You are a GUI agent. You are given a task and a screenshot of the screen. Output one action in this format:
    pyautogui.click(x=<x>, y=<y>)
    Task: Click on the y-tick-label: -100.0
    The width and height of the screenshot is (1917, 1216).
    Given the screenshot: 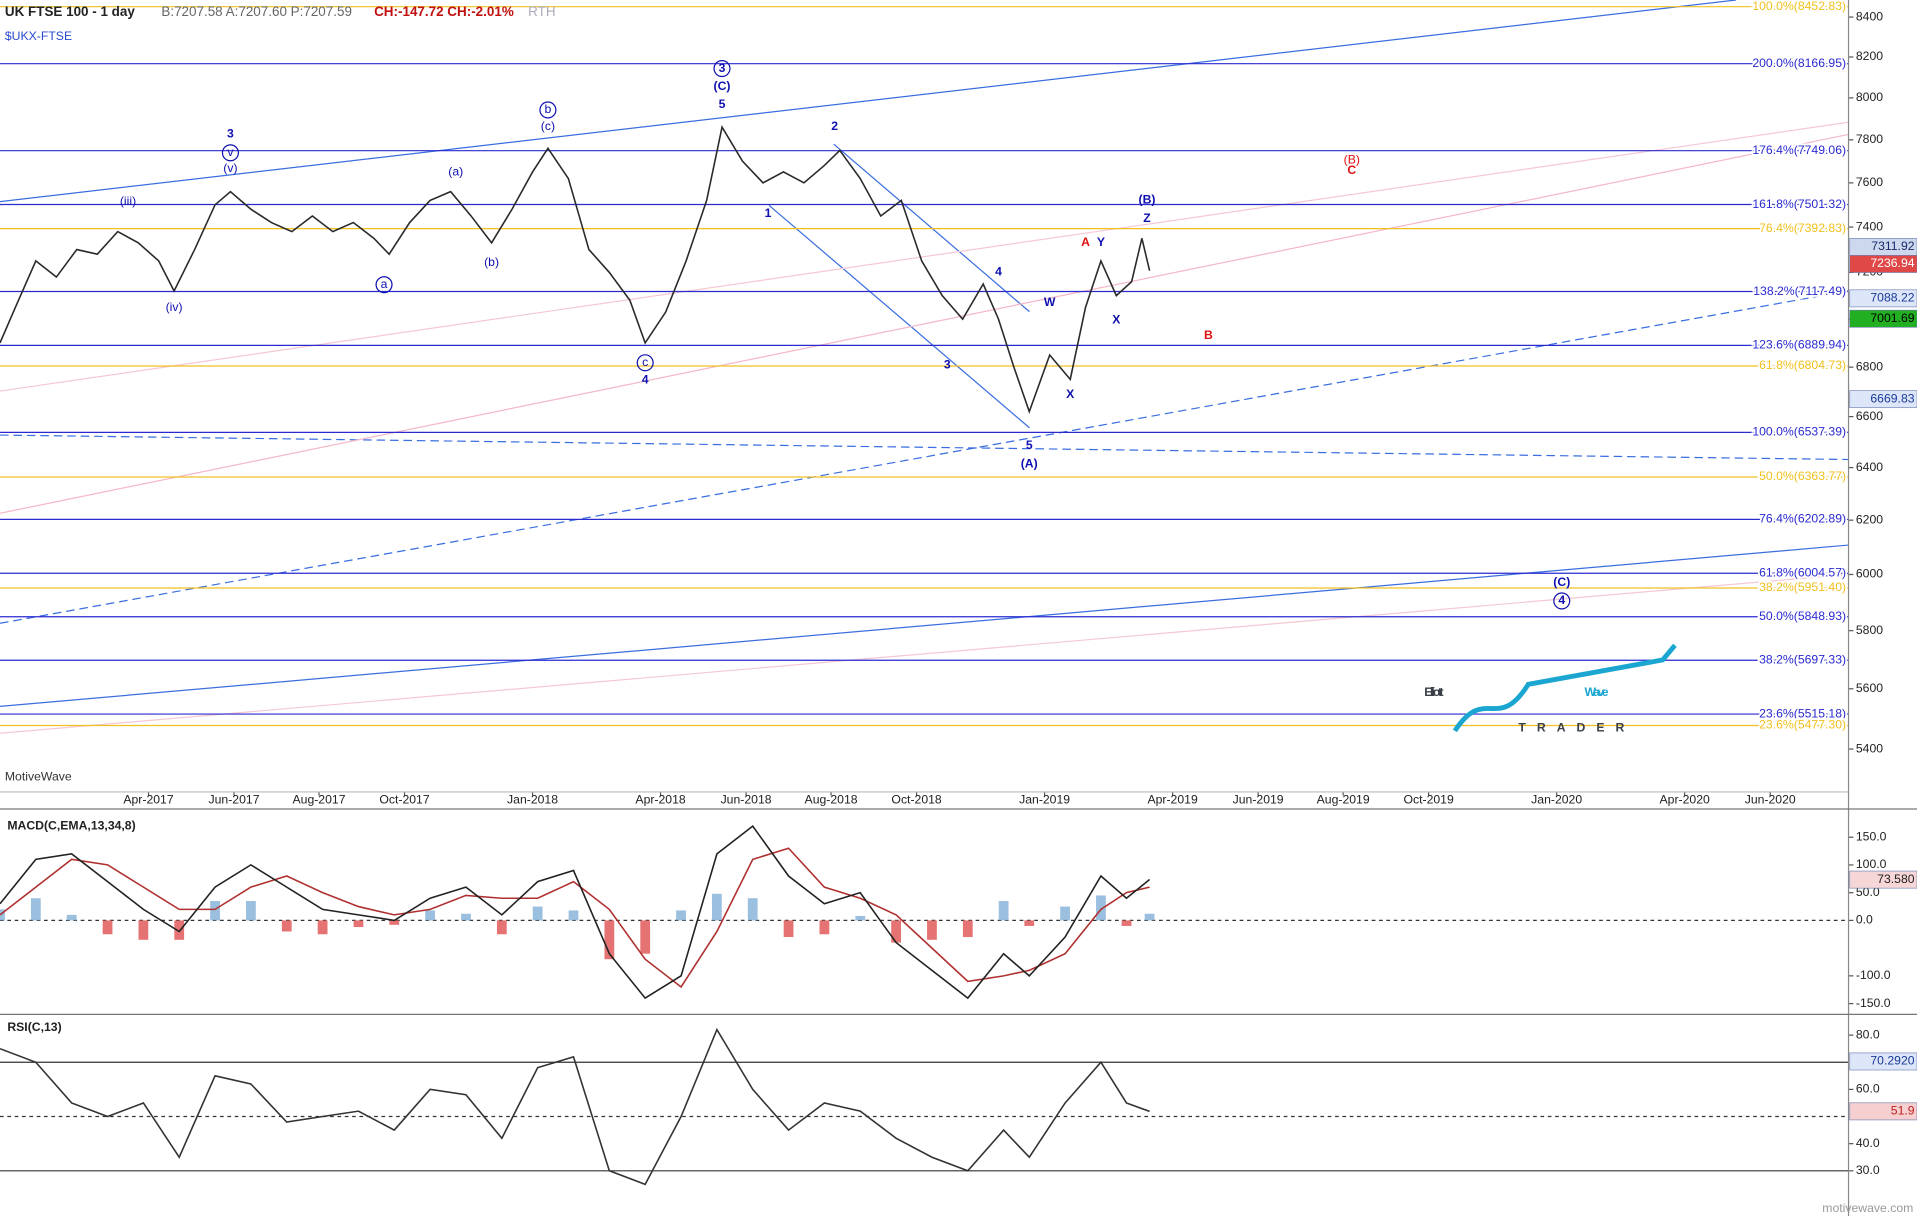 What is the action you would take?
    pyautogui.click(x=1873, y=975)
    